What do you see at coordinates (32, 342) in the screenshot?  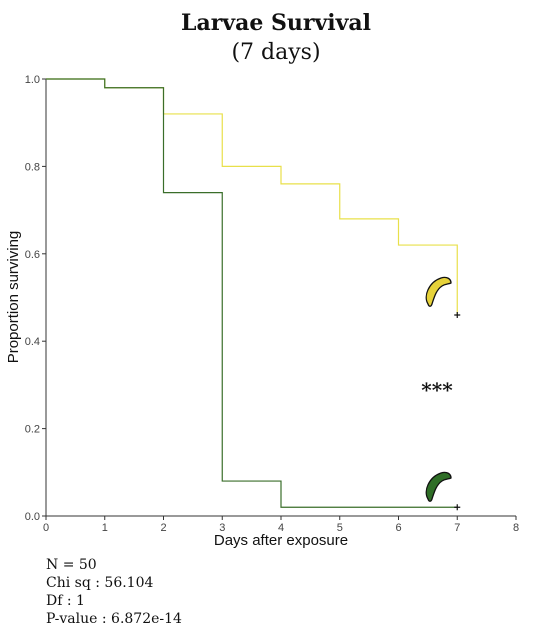 I see `y-tick-label: 0.4` at bounding box center [32, 342].